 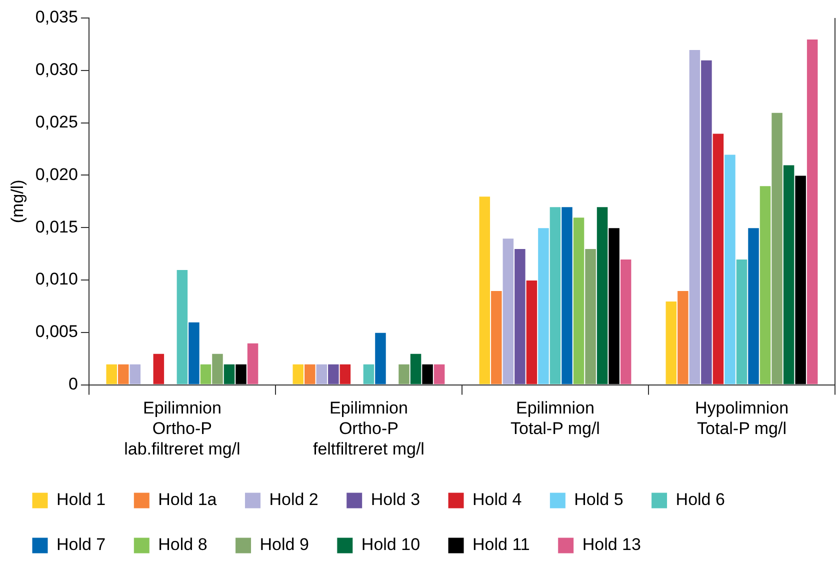 I want to click on legend-label: Hold 2, so click(x=293, y=500).